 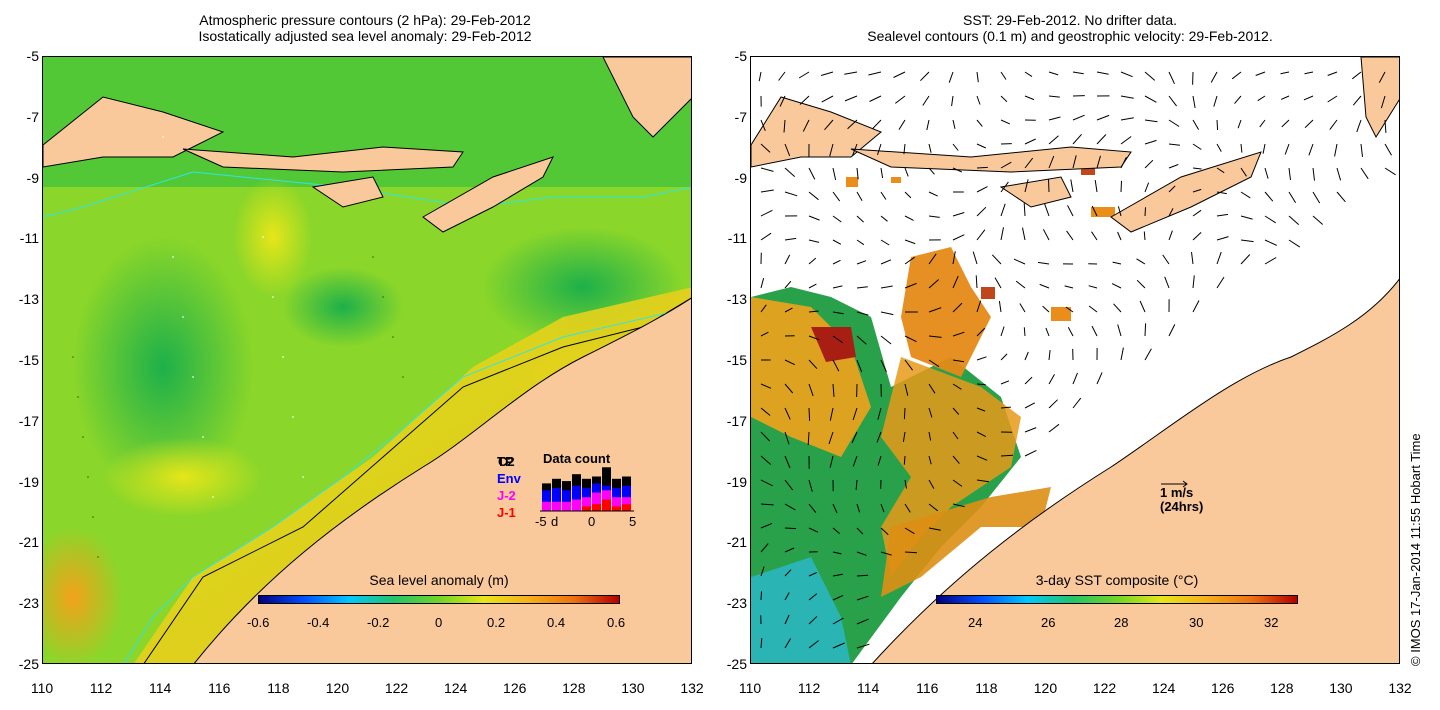 I want to click on sla-colorbar-label: Sea level anomaly (m), so click(x=439, y=580).